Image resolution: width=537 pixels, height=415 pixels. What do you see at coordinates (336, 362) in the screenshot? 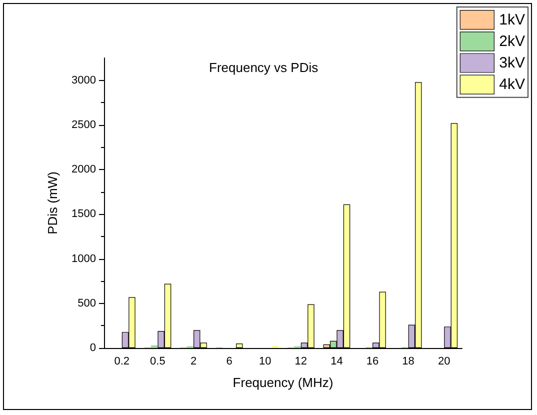
I see `x-tick-label: 14` at bounding box center [336, 362].